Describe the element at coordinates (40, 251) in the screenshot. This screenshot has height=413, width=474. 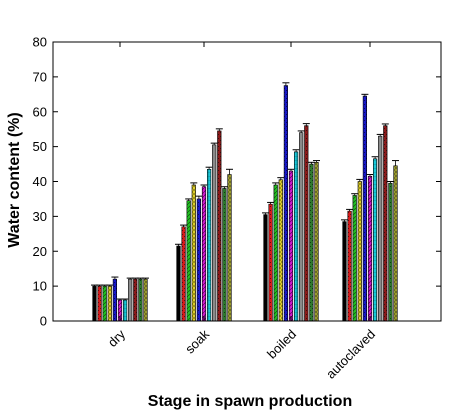
I see `y-tick-label-20: 20` at that location.